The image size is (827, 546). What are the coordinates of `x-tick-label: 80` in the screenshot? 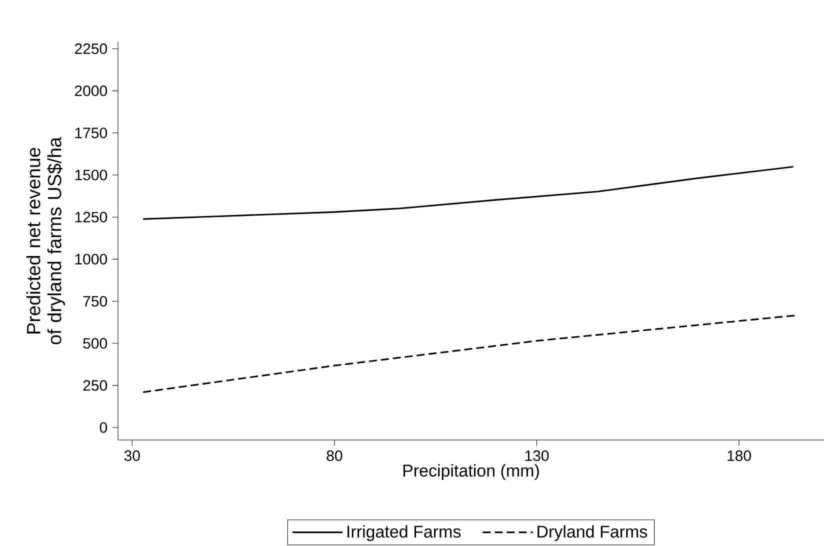 It's located at (334, 456).